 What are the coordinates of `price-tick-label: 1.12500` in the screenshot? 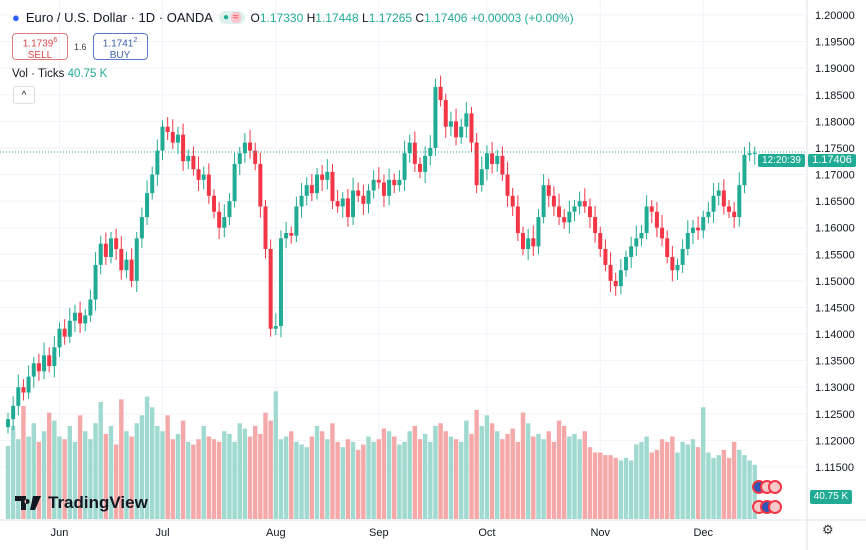 It's located at (835, 415).